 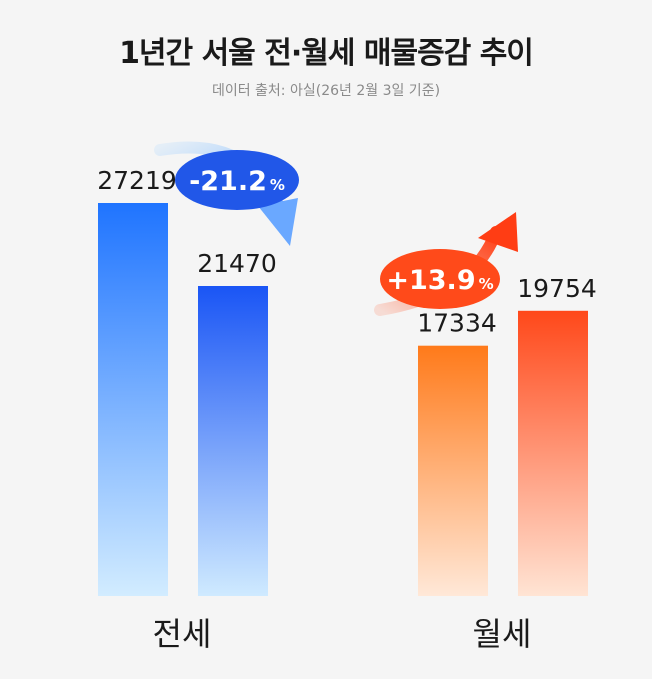 I want to click on chart-title: 1년간 서울 전·월세 매물증감 추이, so click(x=326, y=53).